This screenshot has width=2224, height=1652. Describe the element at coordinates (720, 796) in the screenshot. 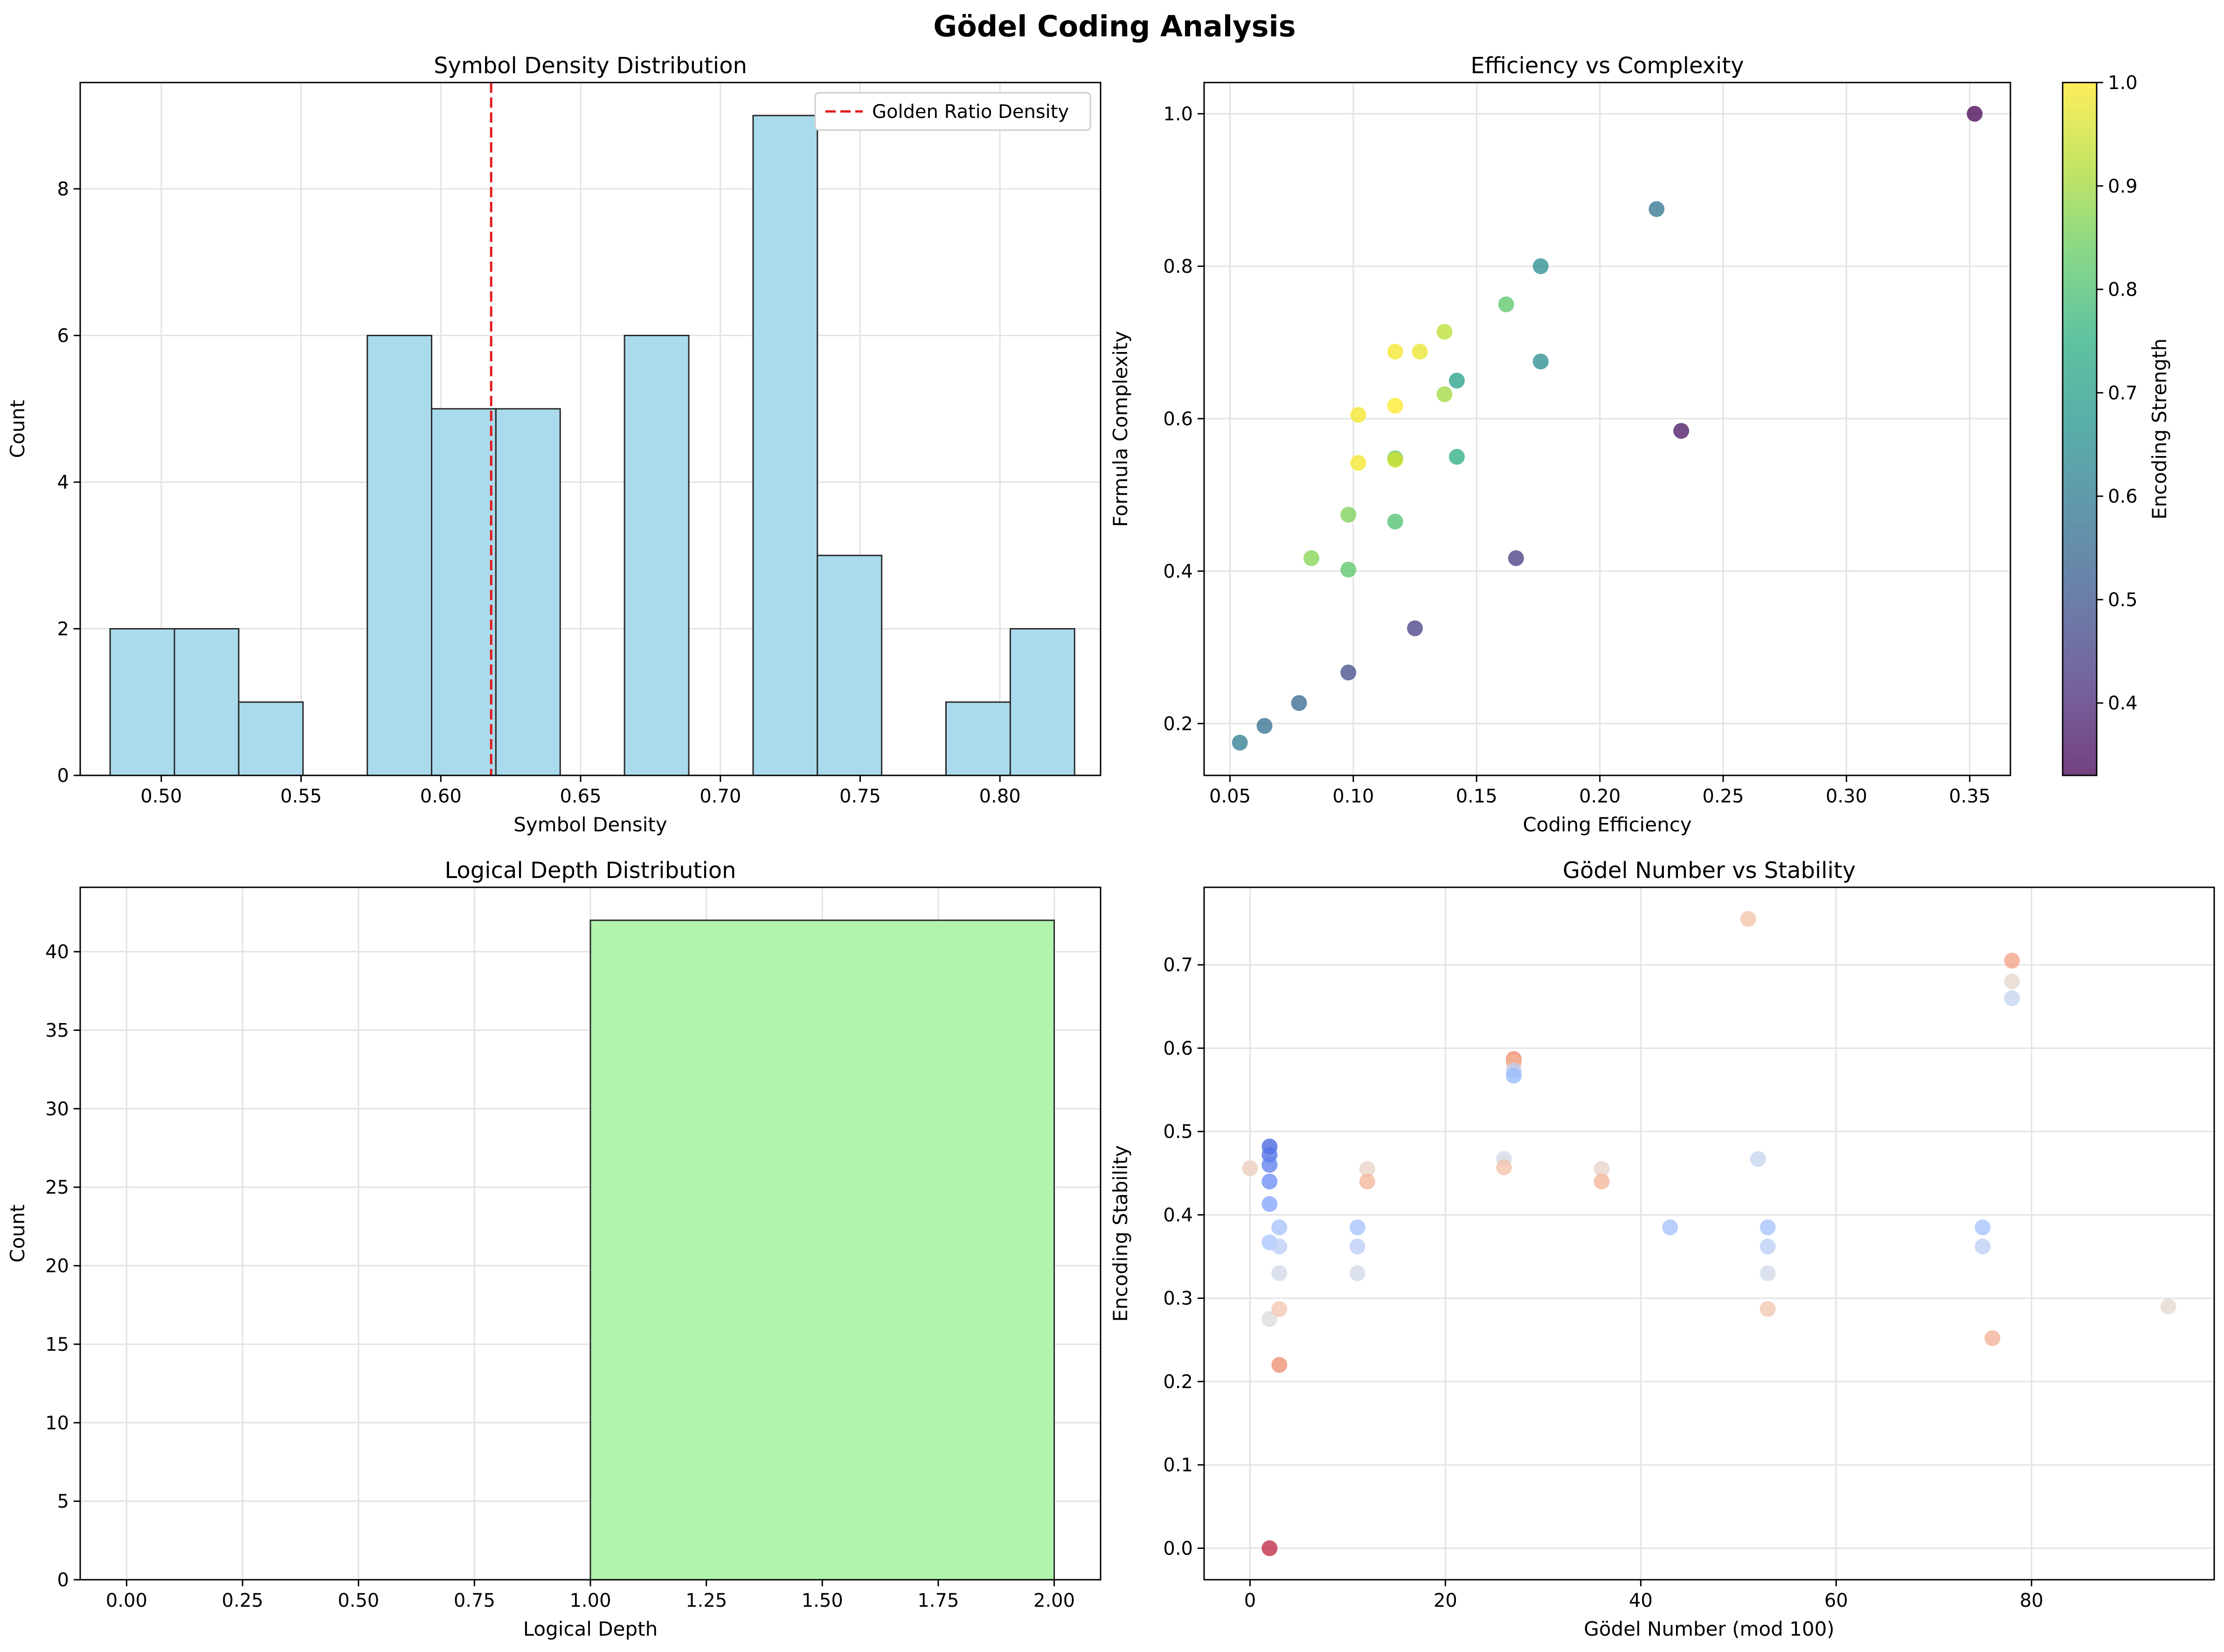

I see `x-tick-label: 0.70` at that location.